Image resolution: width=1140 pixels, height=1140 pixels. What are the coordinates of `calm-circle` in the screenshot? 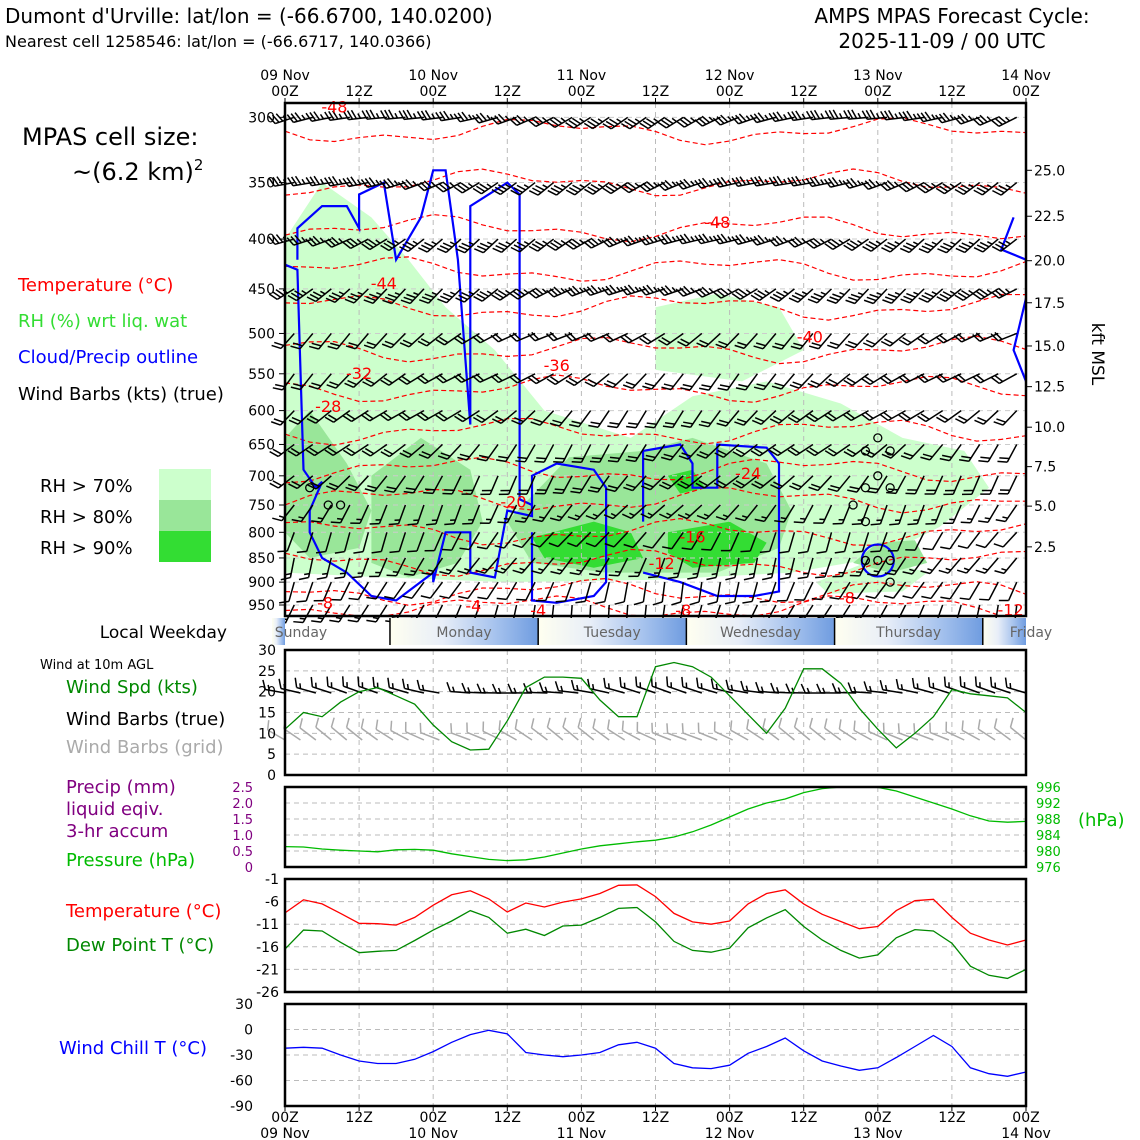 It's located at (865, 451).